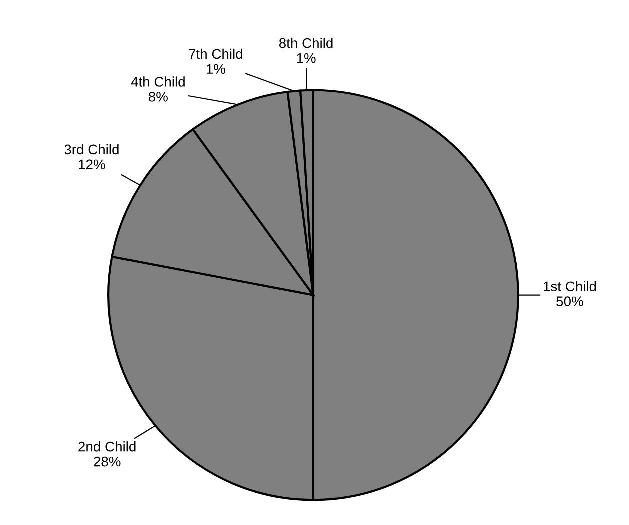 This screenshot has width=629, height=525. I want to click on slice-label: 4th Child, so click(158, 81).